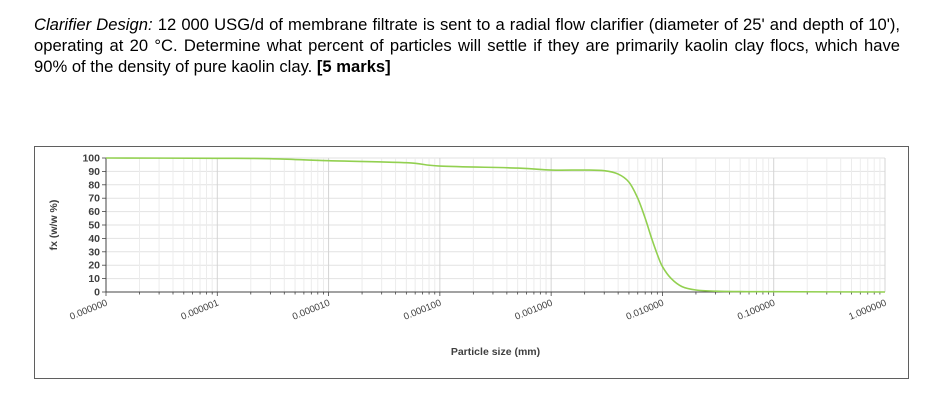 The height and width of the screenshot is (400, 932). Describe the element at coordinates (353, 66) in the screenshot. I see `question-marks: [5 marks]` at that location.